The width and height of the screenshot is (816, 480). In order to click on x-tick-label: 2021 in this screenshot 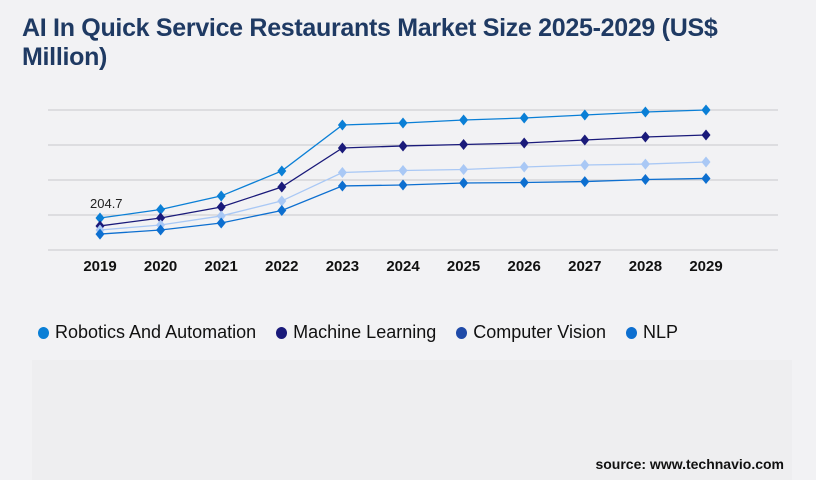, I will do `click(221, 266)`.